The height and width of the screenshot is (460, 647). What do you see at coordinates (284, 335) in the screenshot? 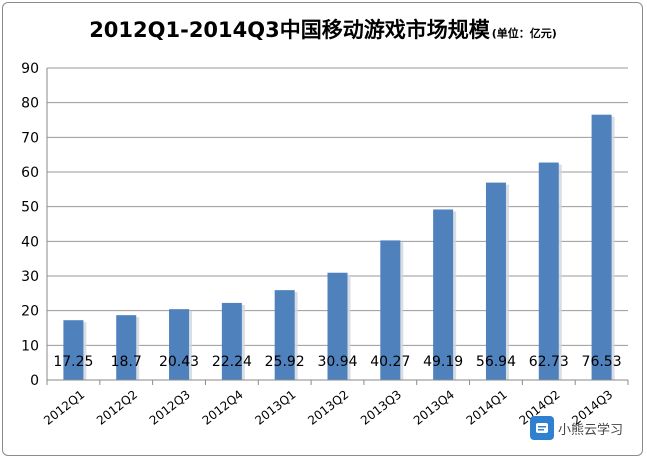
I see `bar-2013Q1` at bounding box center [284, 335].